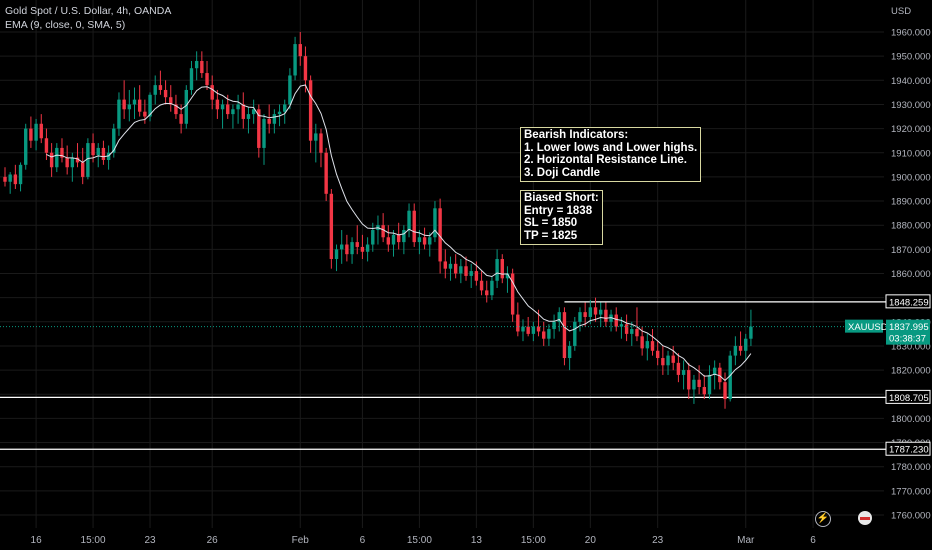 The height and width of the screenshot is (550, 932). Describe the element at coordinates (911, 177) in the screenshot. I see `y-tick-label: 1900.000` at that location.